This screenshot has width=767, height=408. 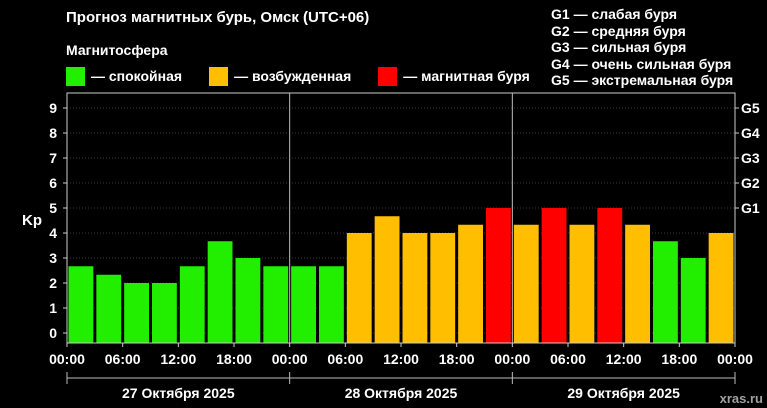 What do you see at coordinates (388, 76) in the screenshot?
I see `legend-swatch-storm` at bounding box center [388, 76].